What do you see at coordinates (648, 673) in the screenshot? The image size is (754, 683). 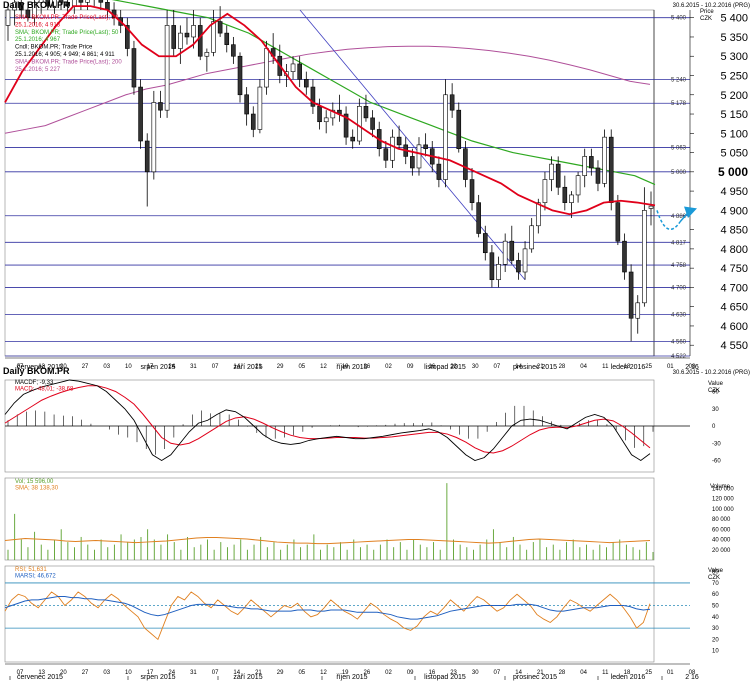 I see `x-tick-label-bottom: 25` at bounding box center [648, 673].